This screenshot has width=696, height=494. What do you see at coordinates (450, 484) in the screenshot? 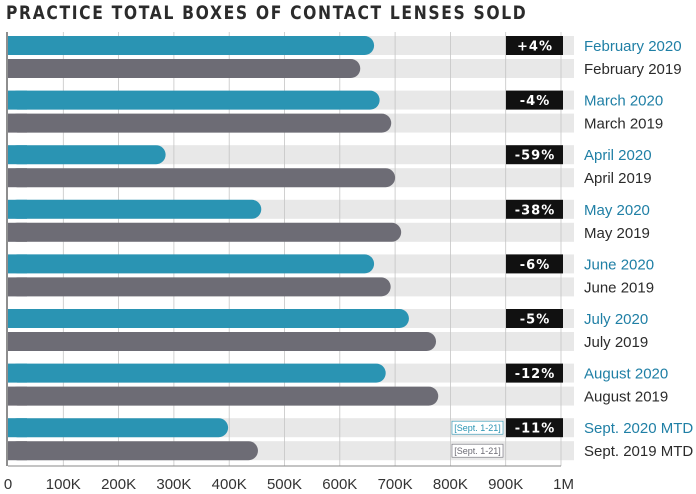
I see `x-tick-label: 800K` at bounding box center [450, 484].